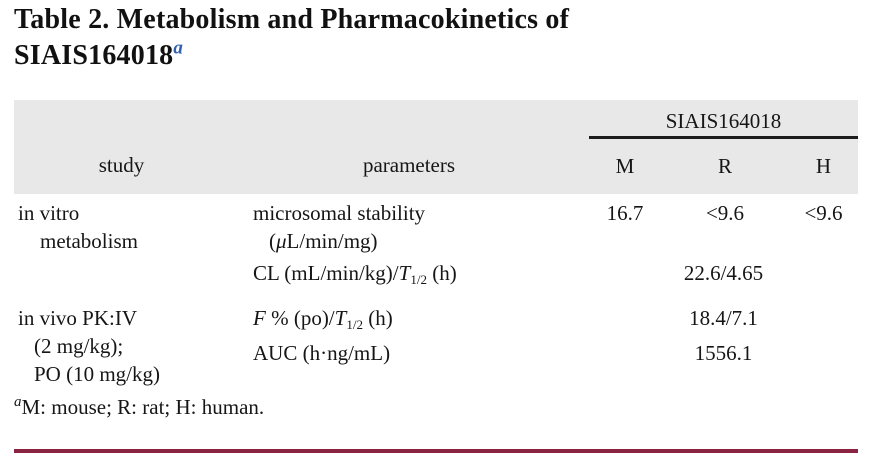 Image resolution: width=885 pixels, height=459 pixels. I want to click on value-microsomal-human: <9.6, so click(823, 224).